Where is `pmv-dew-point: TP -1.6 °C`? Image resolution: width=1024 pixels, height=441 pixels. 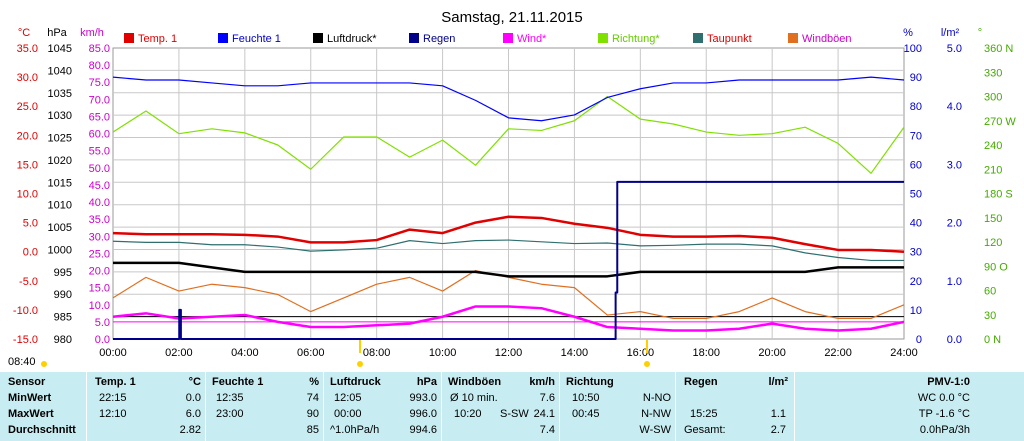 pmv-dew-point: TP -1.6 °C is located at coordinates (944, 414).